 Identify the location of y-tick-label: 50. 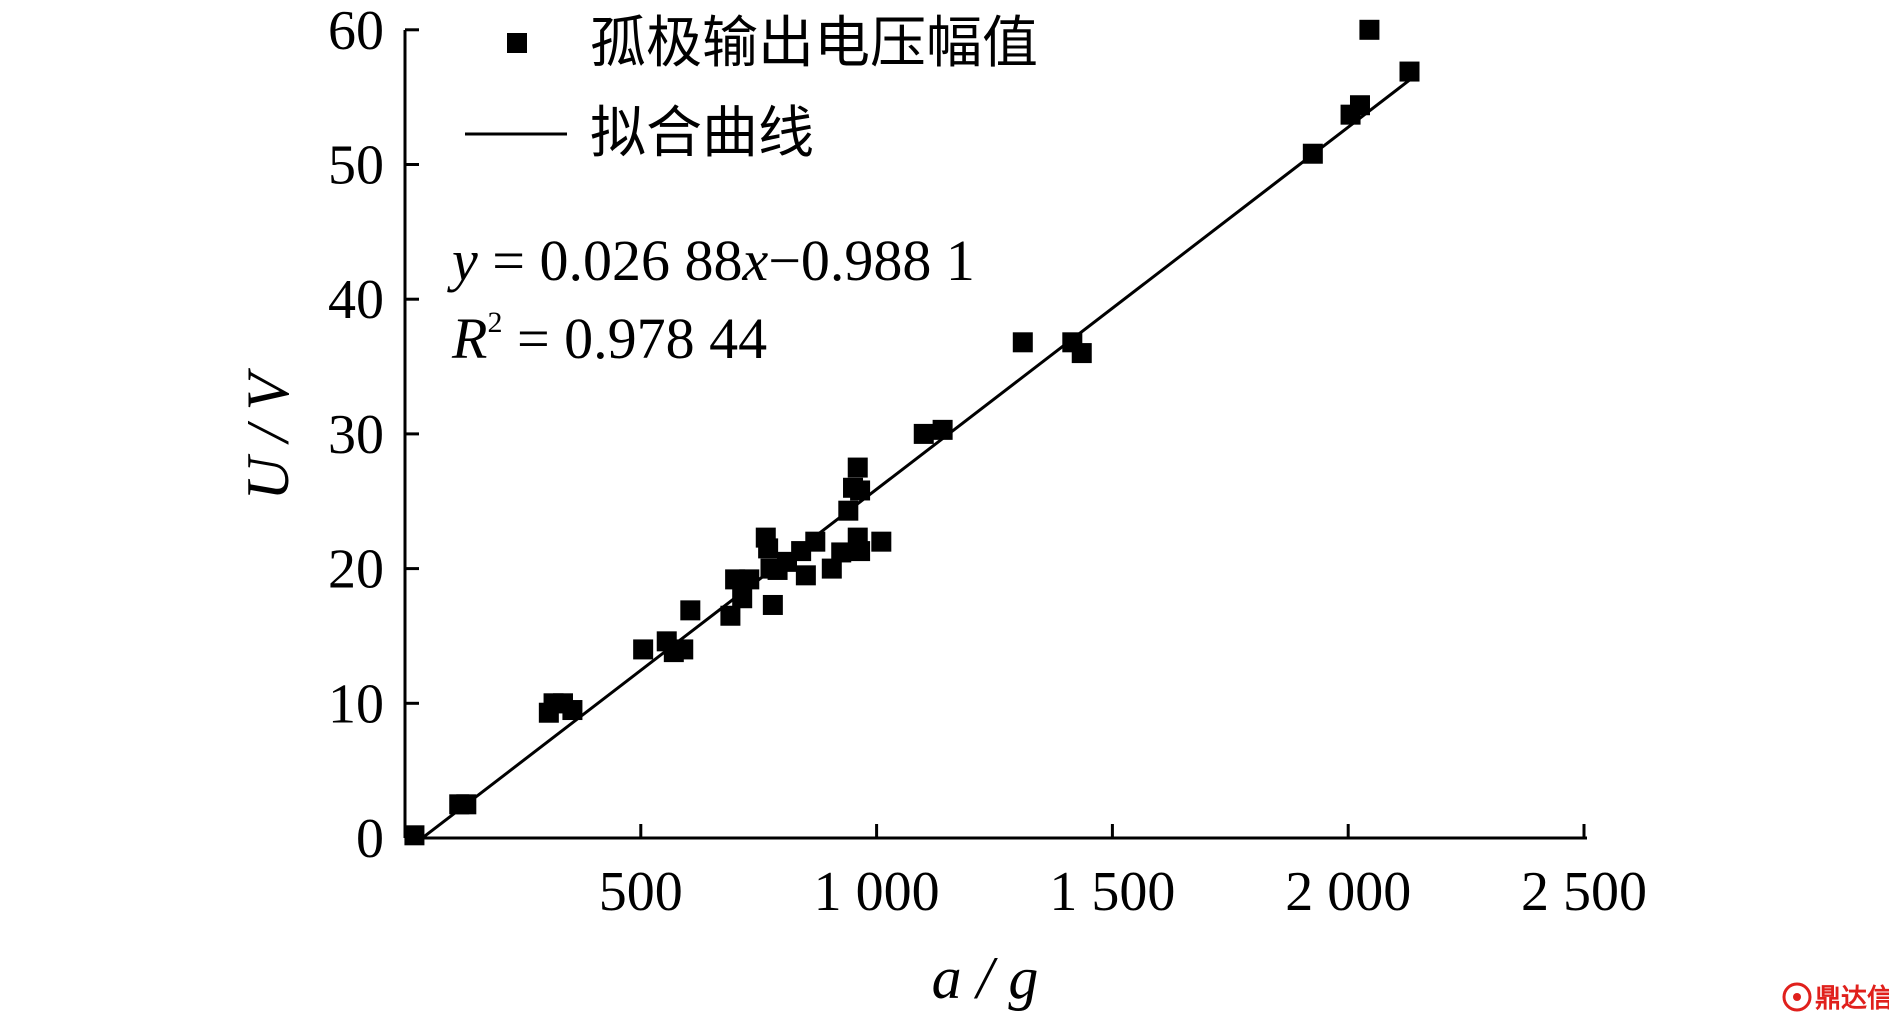
(356, 166).